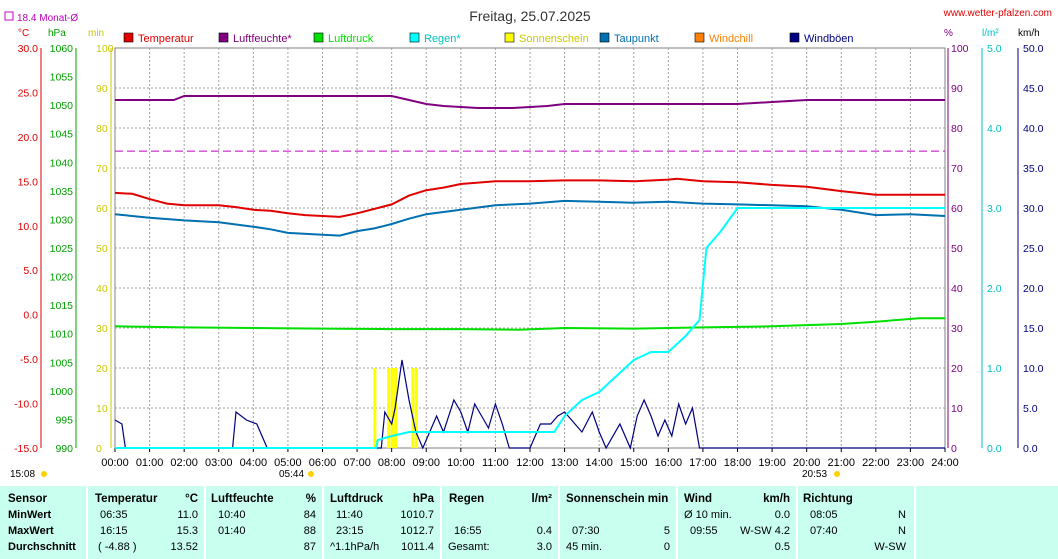  What do you see at coordinates (62, 278) in the screenshot?
I see `y-tick-label-press: 1020` at bounding box center [62, 278].